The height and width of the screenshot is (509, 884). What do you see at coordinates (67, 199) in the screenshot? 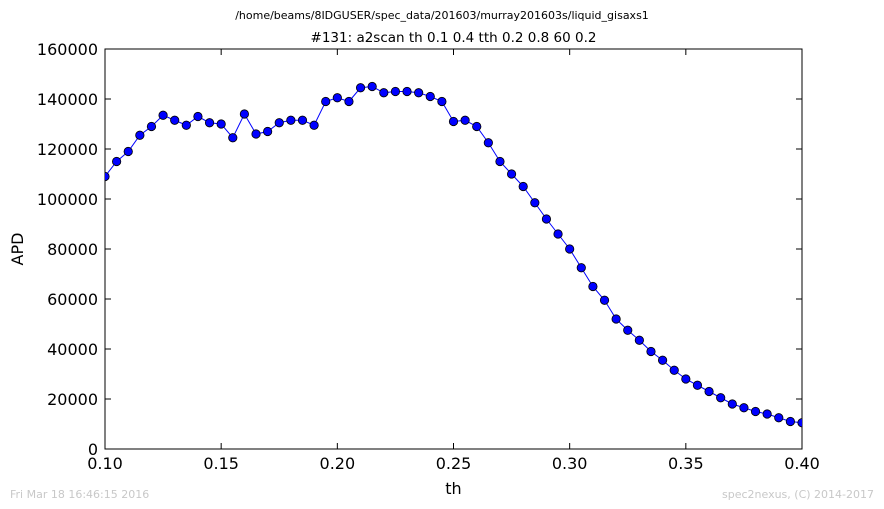
I see `y-tick-label: 100000` at bounding box center [67, 199].